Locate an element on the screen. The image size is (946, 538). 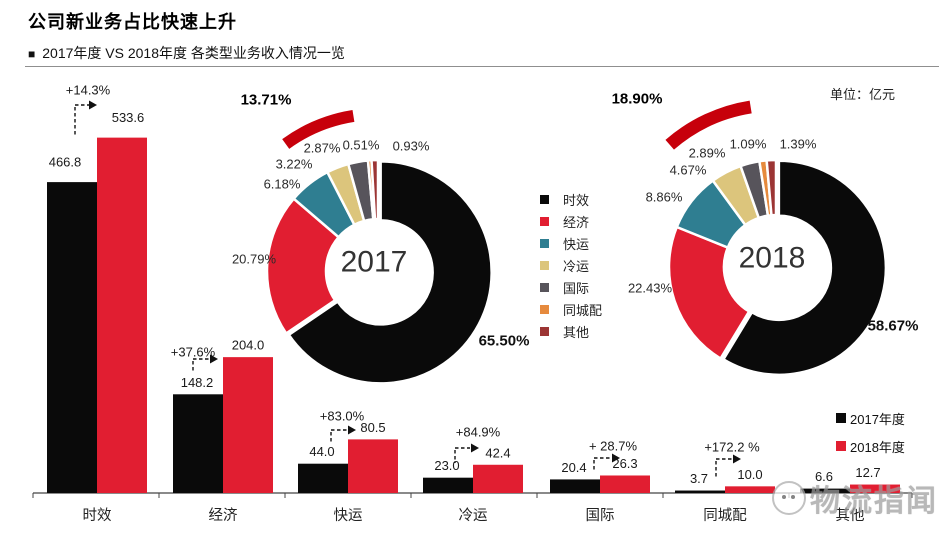
bar-2018-同城配 is located at coordinates (750, 489).